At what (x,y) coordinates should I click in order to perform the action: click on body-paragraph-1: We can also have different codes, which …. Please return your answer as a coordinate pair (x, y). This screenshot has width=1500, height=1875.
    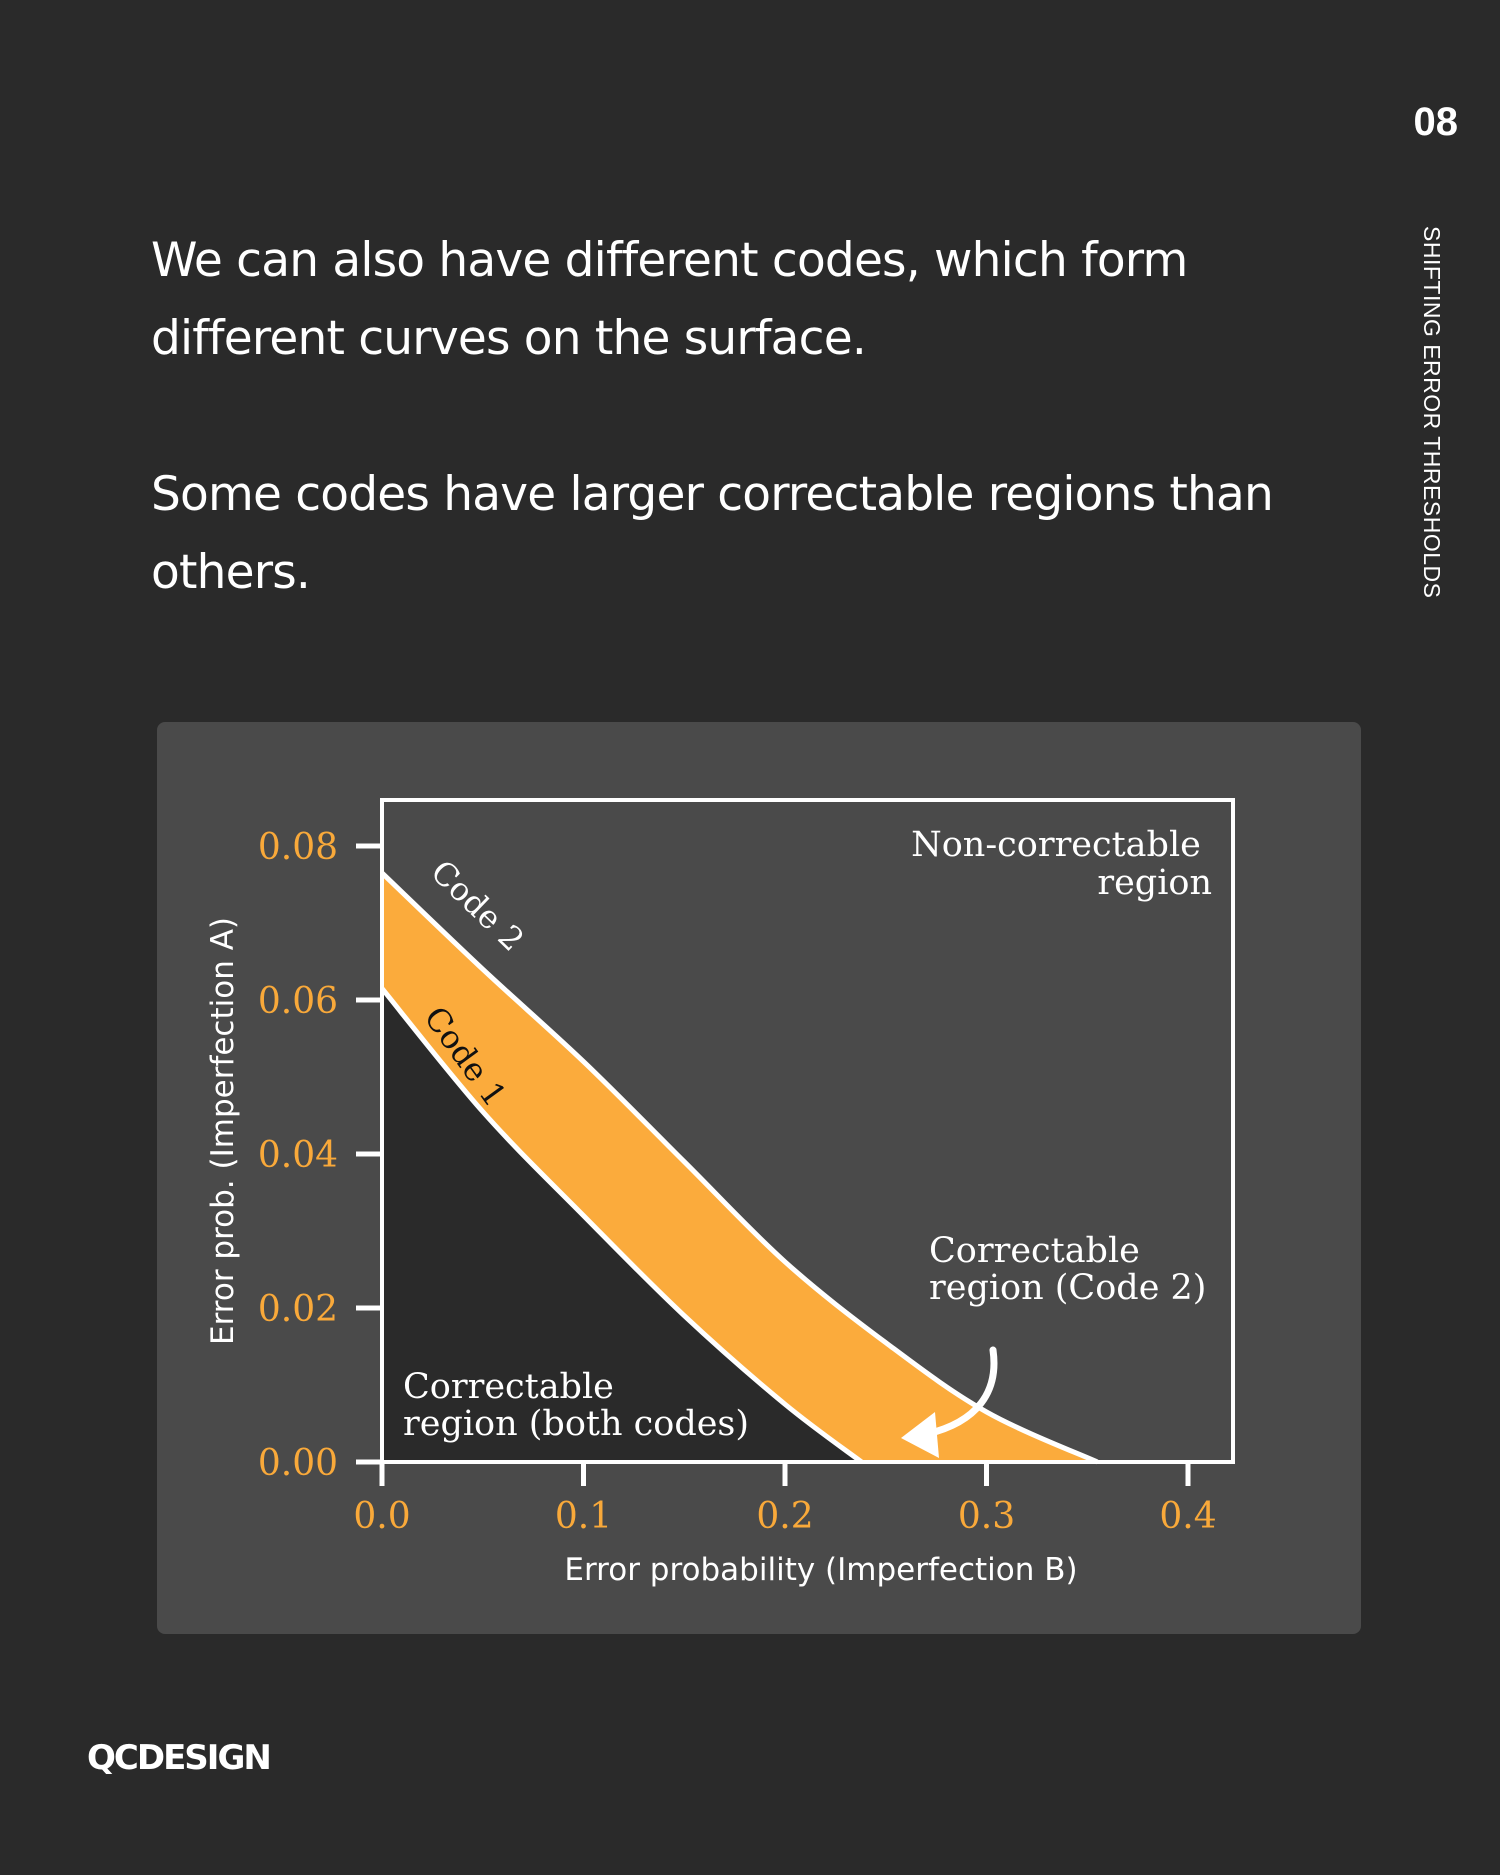
    Looking at the image, I should click on (669, 299).